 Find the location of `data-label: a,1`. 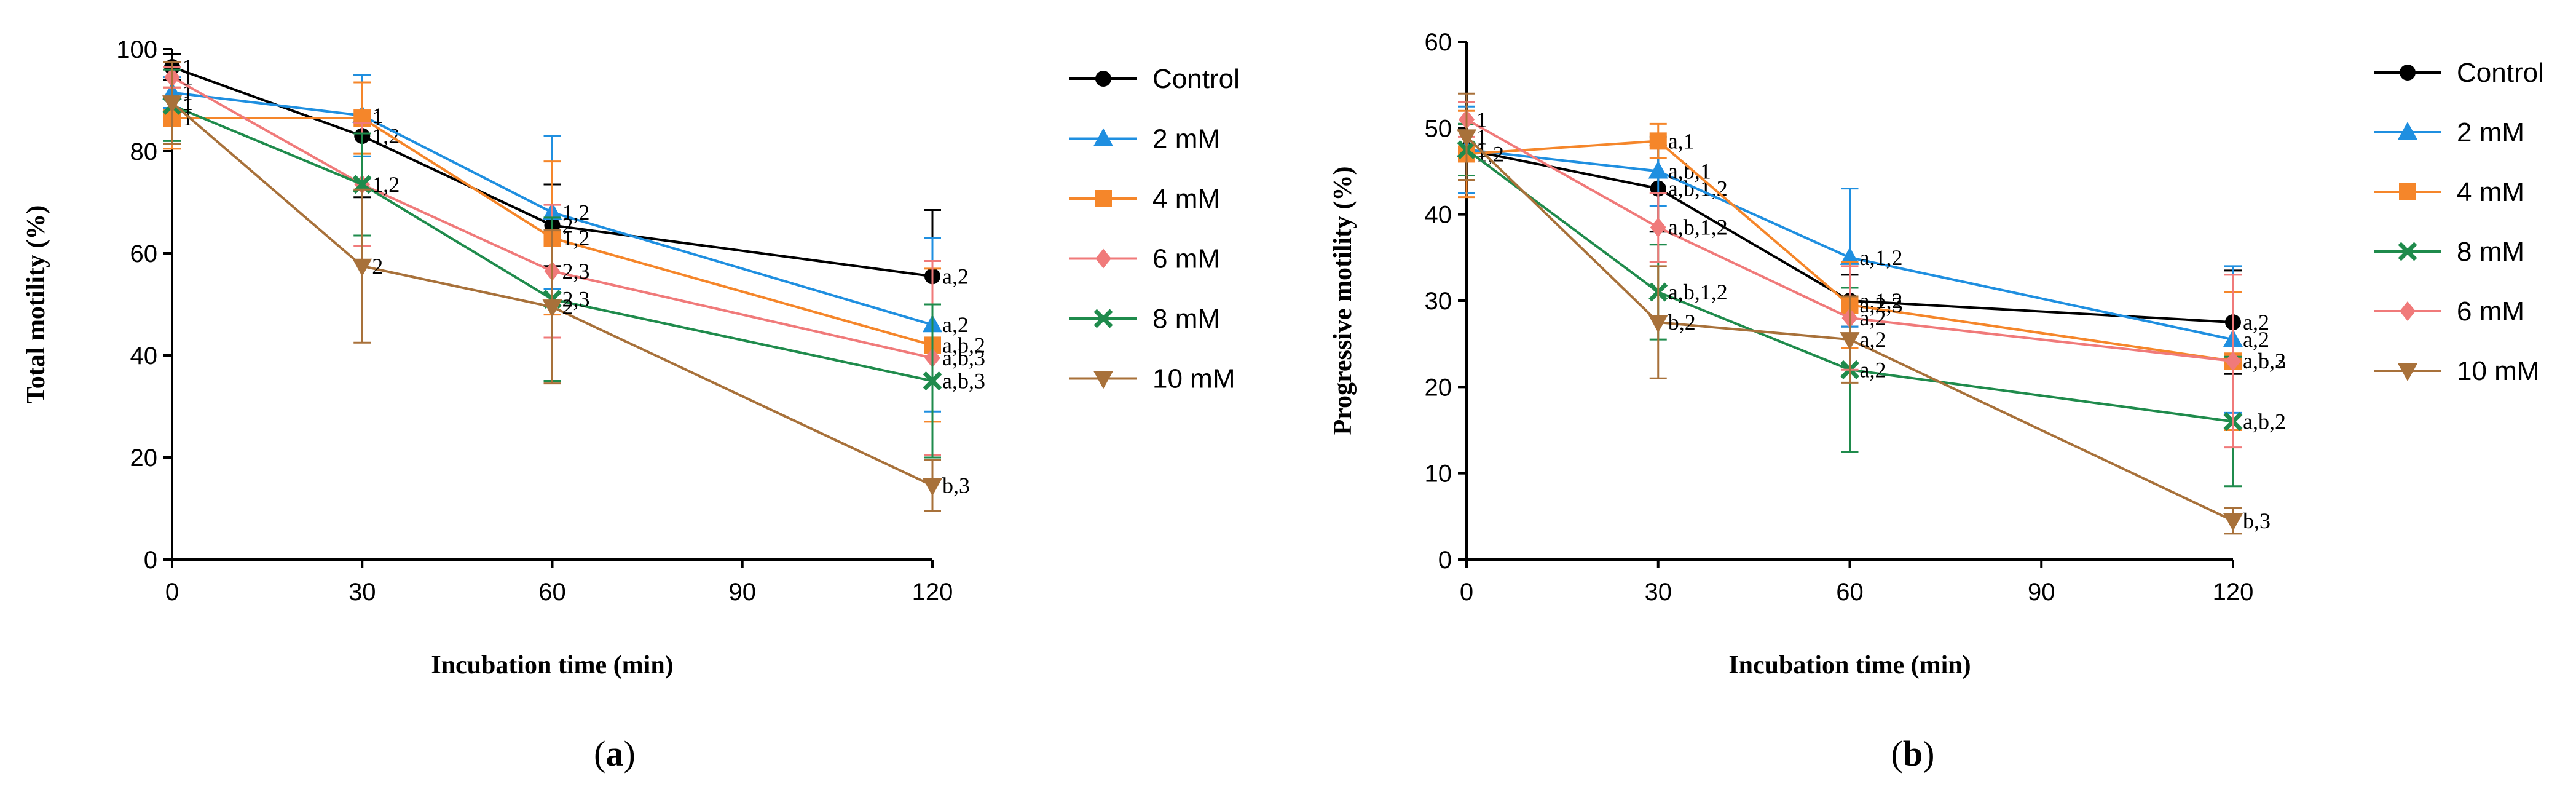

data-label: a,1 is located at coordinates (1682, 141).